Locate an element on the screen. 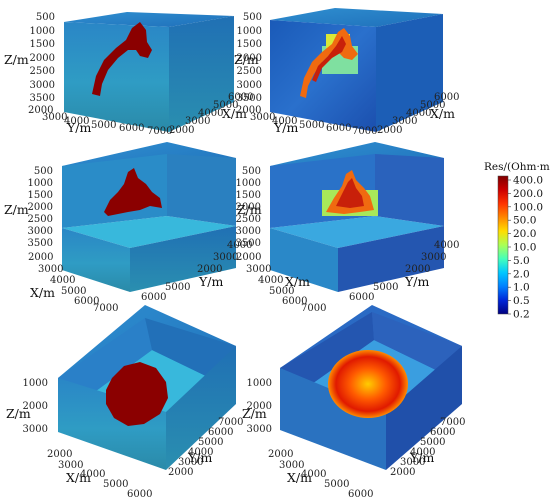  colorbar-tick-label: 5.0 is located at coordinates (521, 261).